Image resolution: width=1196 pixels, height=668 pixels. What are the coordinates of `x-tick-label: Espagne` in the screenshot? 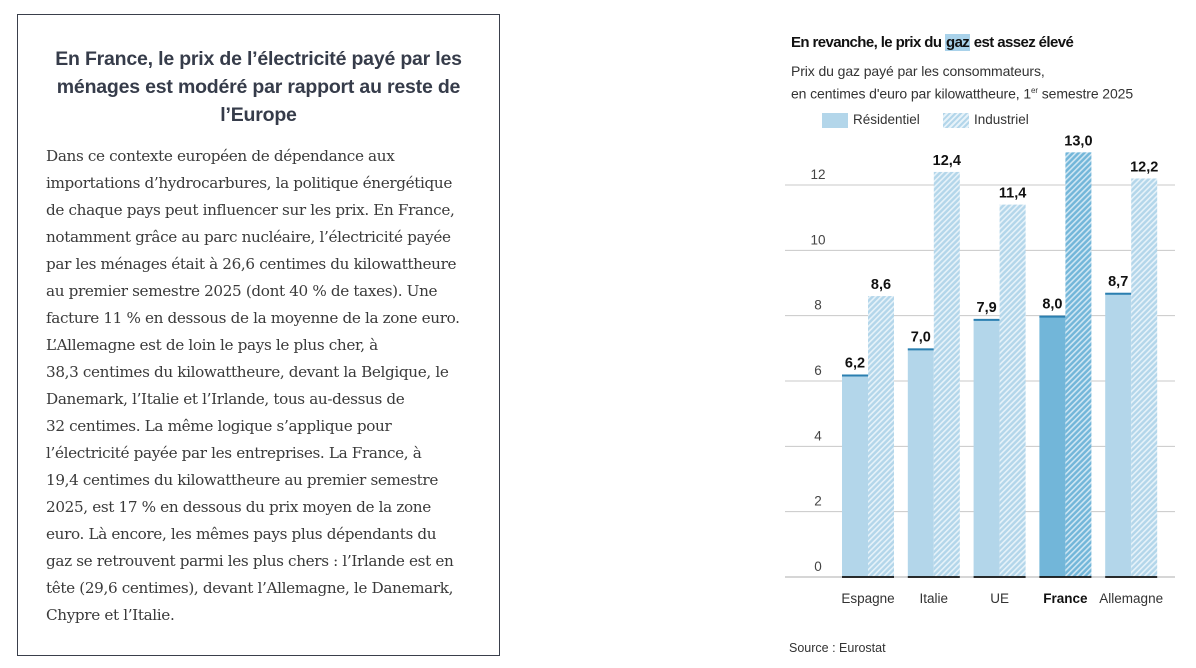 It's located at (867, 598).